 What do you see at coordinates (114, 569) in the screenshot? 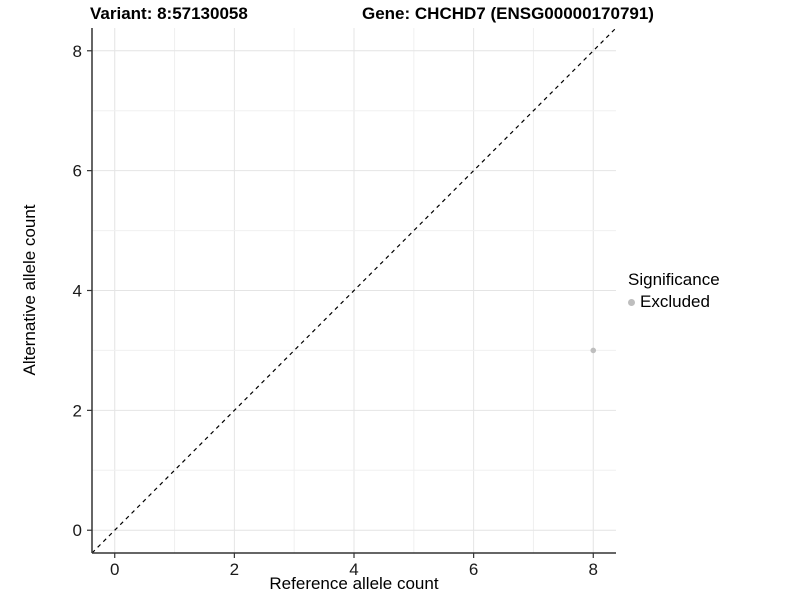
I see `x-tick-label: 0` at bounding box center [114, 569].